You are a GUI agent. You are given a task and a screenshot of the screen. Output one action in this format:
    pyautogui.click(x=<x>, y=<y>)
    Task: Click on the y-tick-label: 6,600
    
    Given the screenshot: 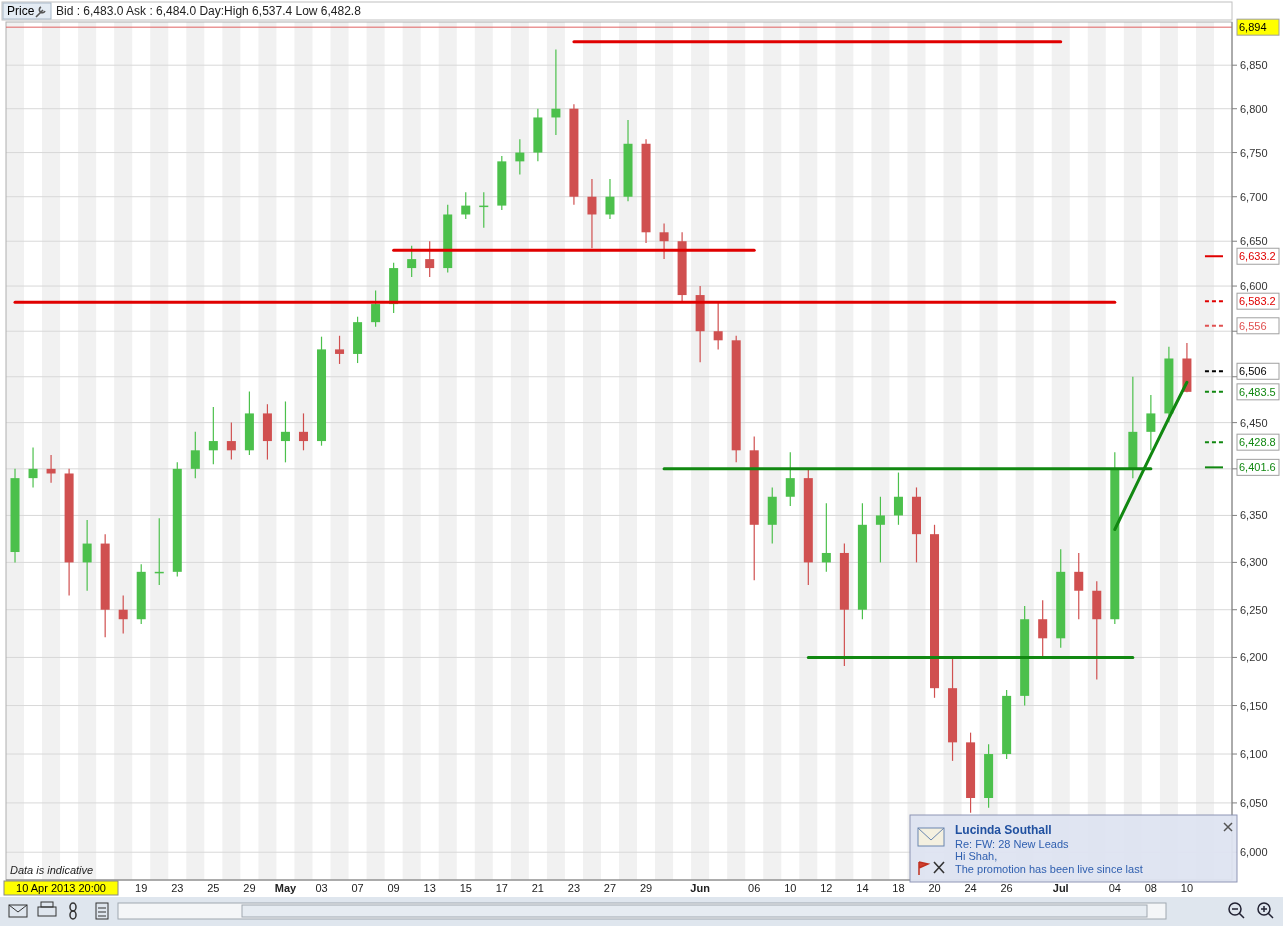 What is the action you would take?
    pyautogui.click(x=1254, y=286)
    